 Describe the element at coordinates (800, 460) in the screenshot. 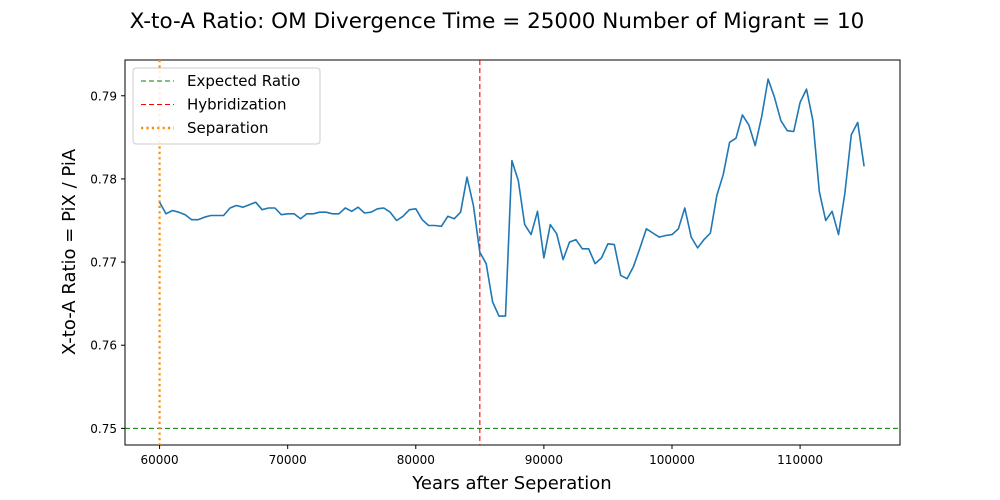

I see `x-tick-label: 110000` at that location.